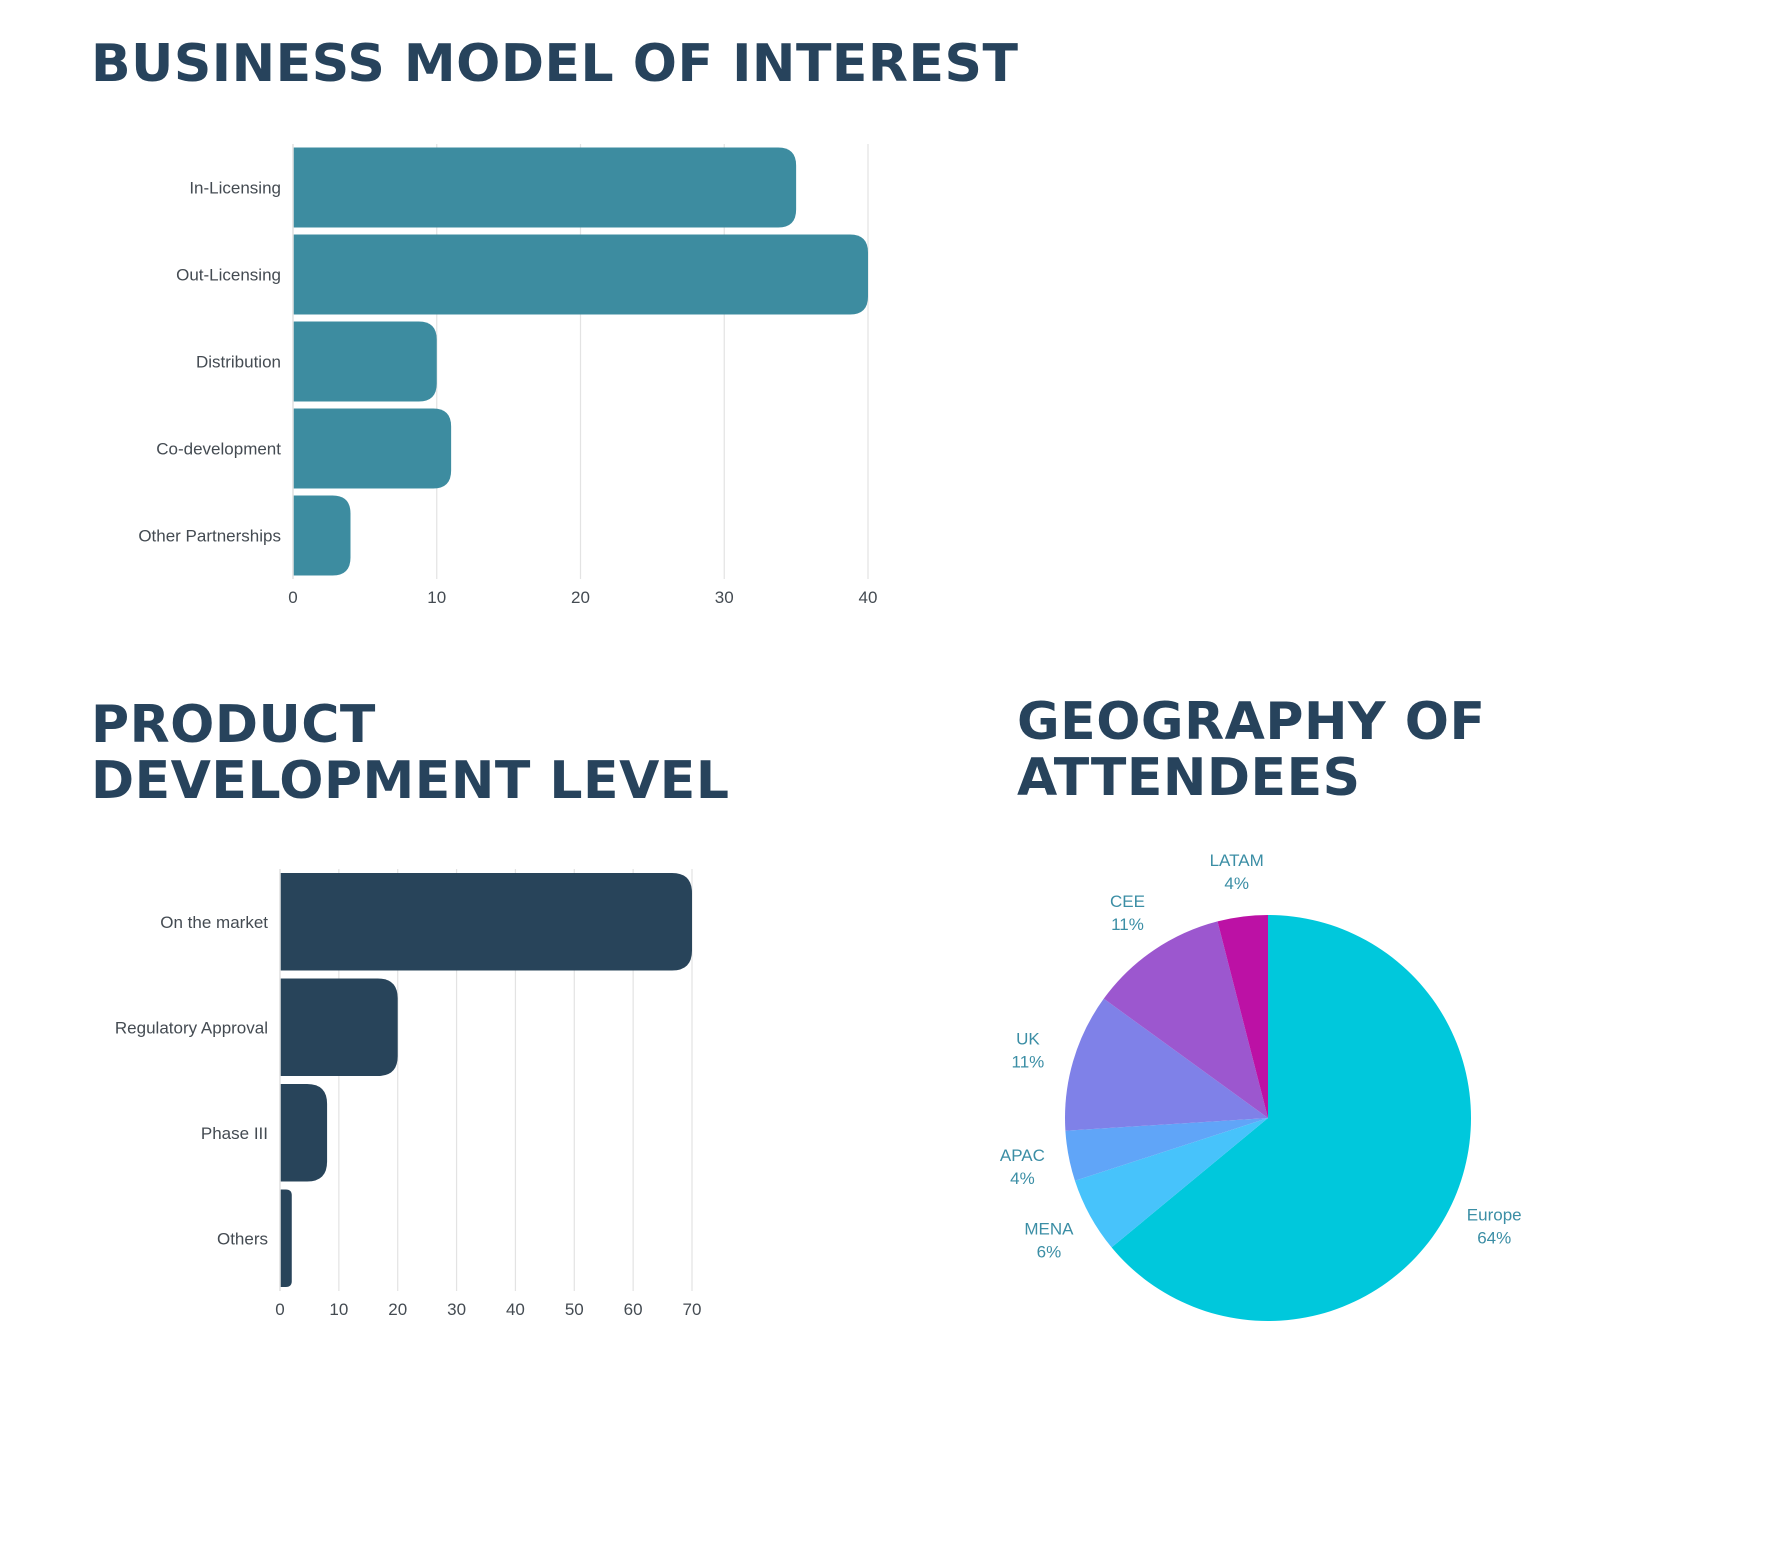  What do you see at coordinates (1127, 924) in the screenshot?
I see `pie-value-cee: 11%` at bounding box center [1127, 924].